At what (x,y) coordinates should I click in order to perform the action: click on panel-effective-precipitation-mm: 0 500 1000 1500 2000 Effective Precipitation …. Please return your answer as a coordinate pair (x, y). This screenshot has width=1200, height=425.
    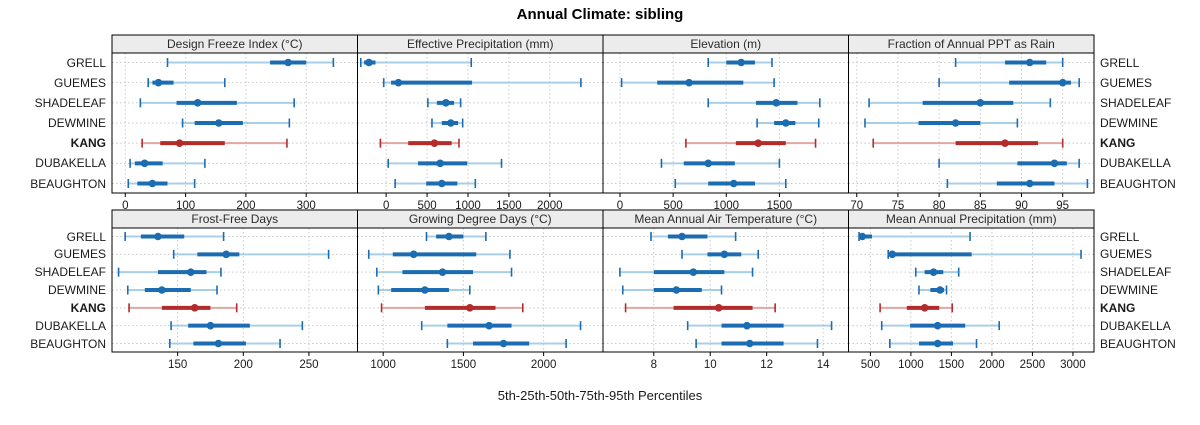
    Looking at the image, I should click on (480, 123).